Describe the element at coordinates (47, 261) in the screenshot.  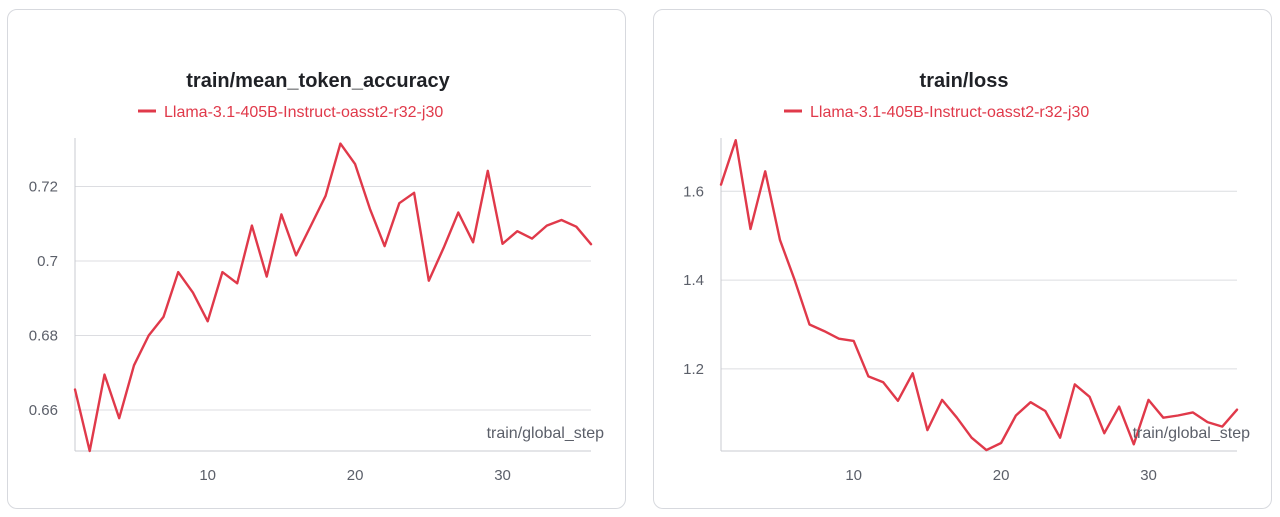
I see `y-tick-label: 0.7` at that location.